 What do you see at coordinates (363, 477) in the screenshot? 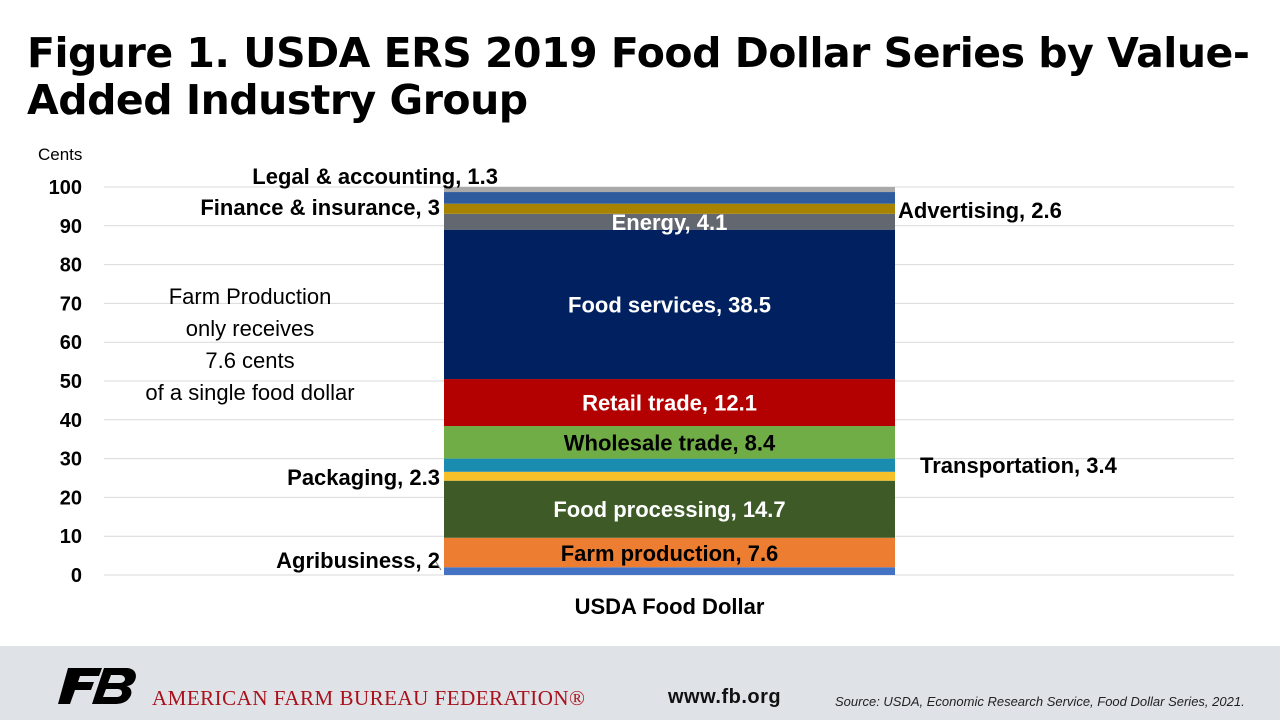
I see `segment-label: Packaging, 2.3` at bounding box center [363, 477].